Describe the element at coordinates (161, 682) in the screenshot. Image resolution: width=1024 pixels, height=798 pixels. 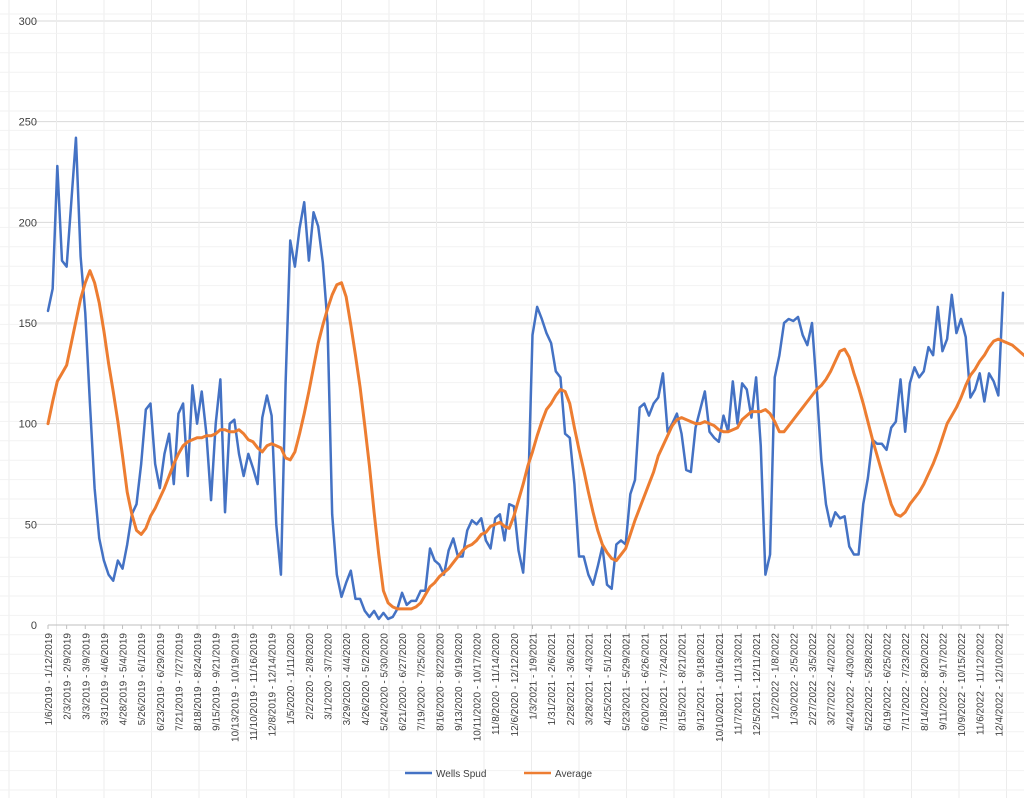
I see `x-tick-label: 6/23/2019 - 6/29/2019` at that location.